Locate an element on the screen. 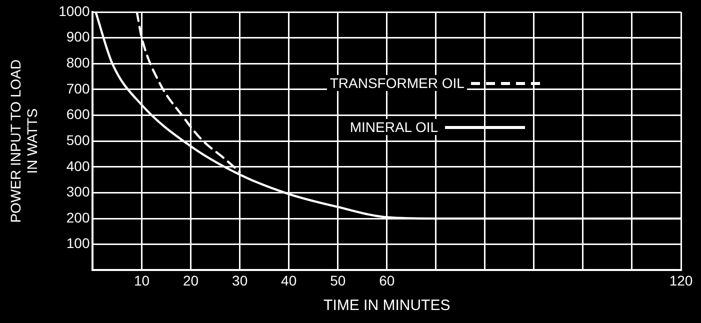 This screenshot has width=701, height=323. y-tick-label: 1000 is located at coordinates (74, 10).